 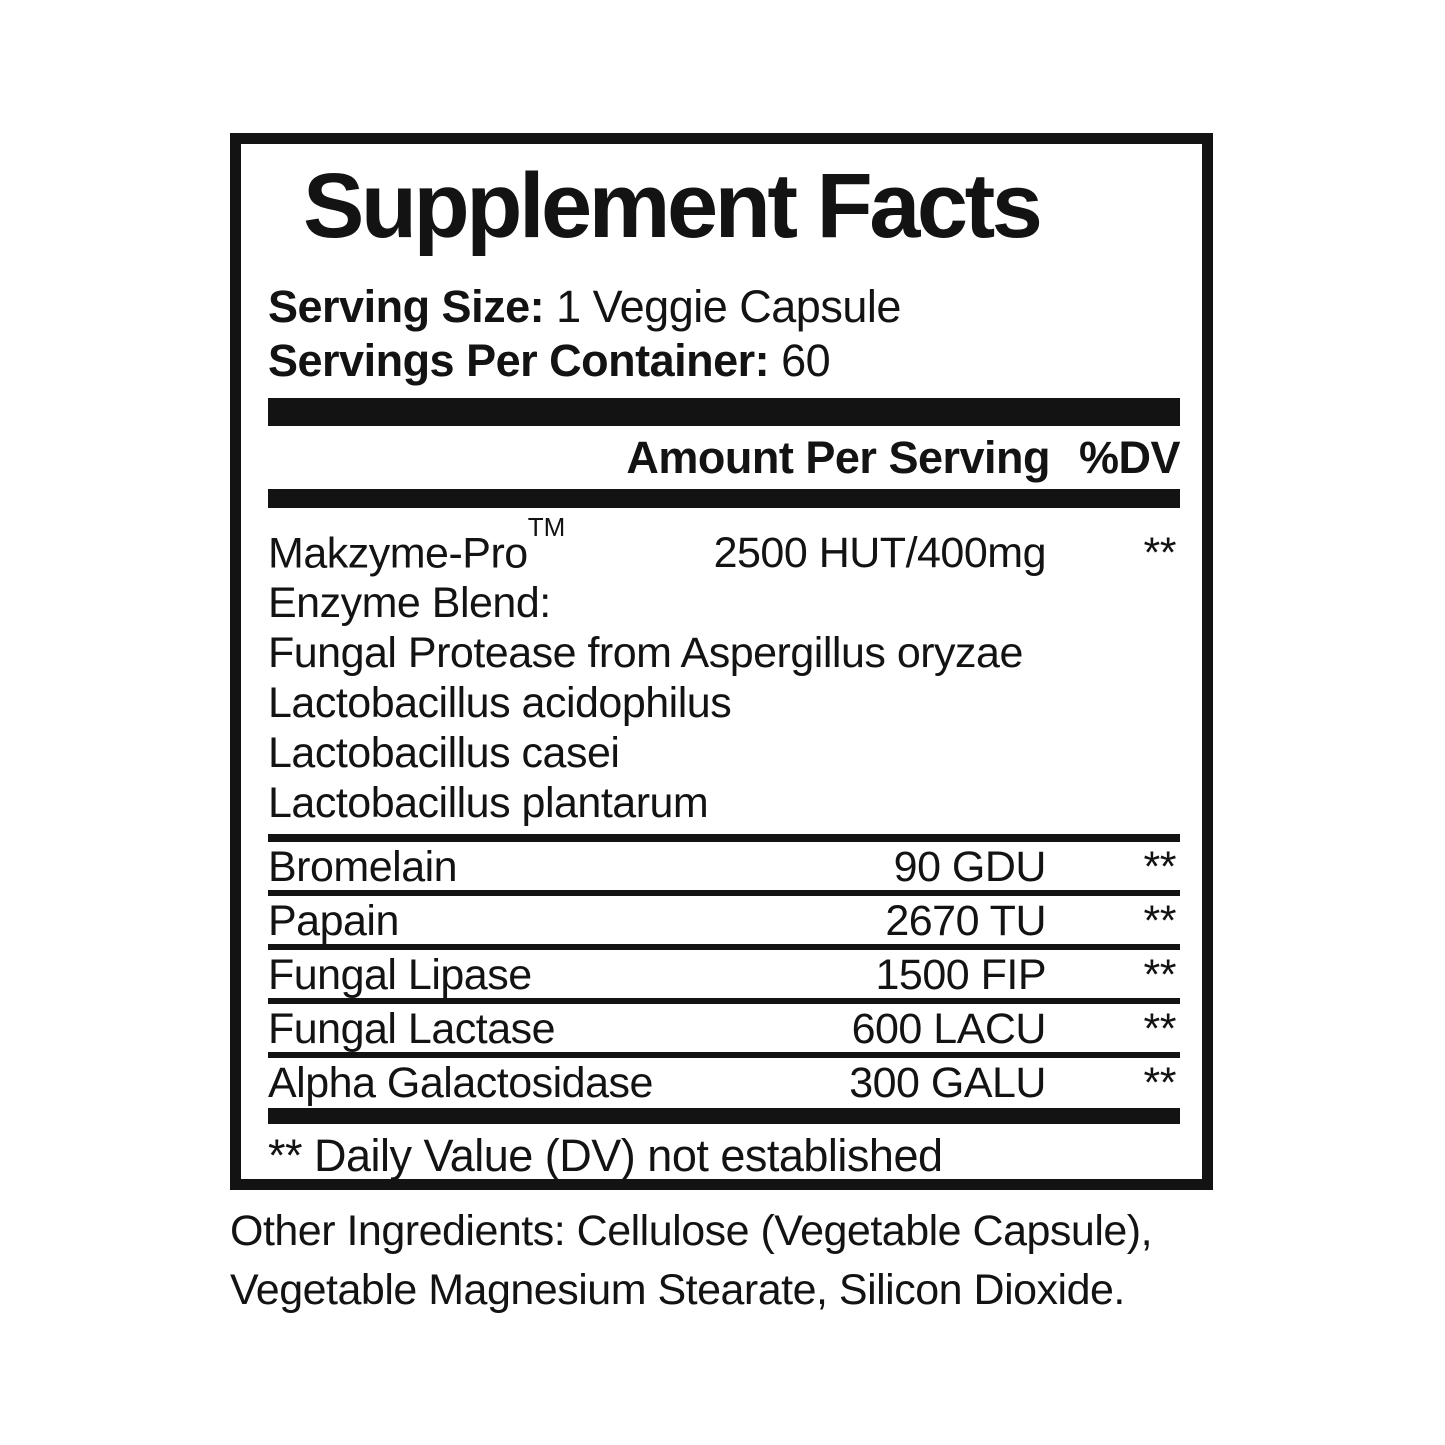 What do you see at coordinates (724, 1116) in the screenshot?
I see `divider-bar-bottom` at bounding box center [724, 1116].